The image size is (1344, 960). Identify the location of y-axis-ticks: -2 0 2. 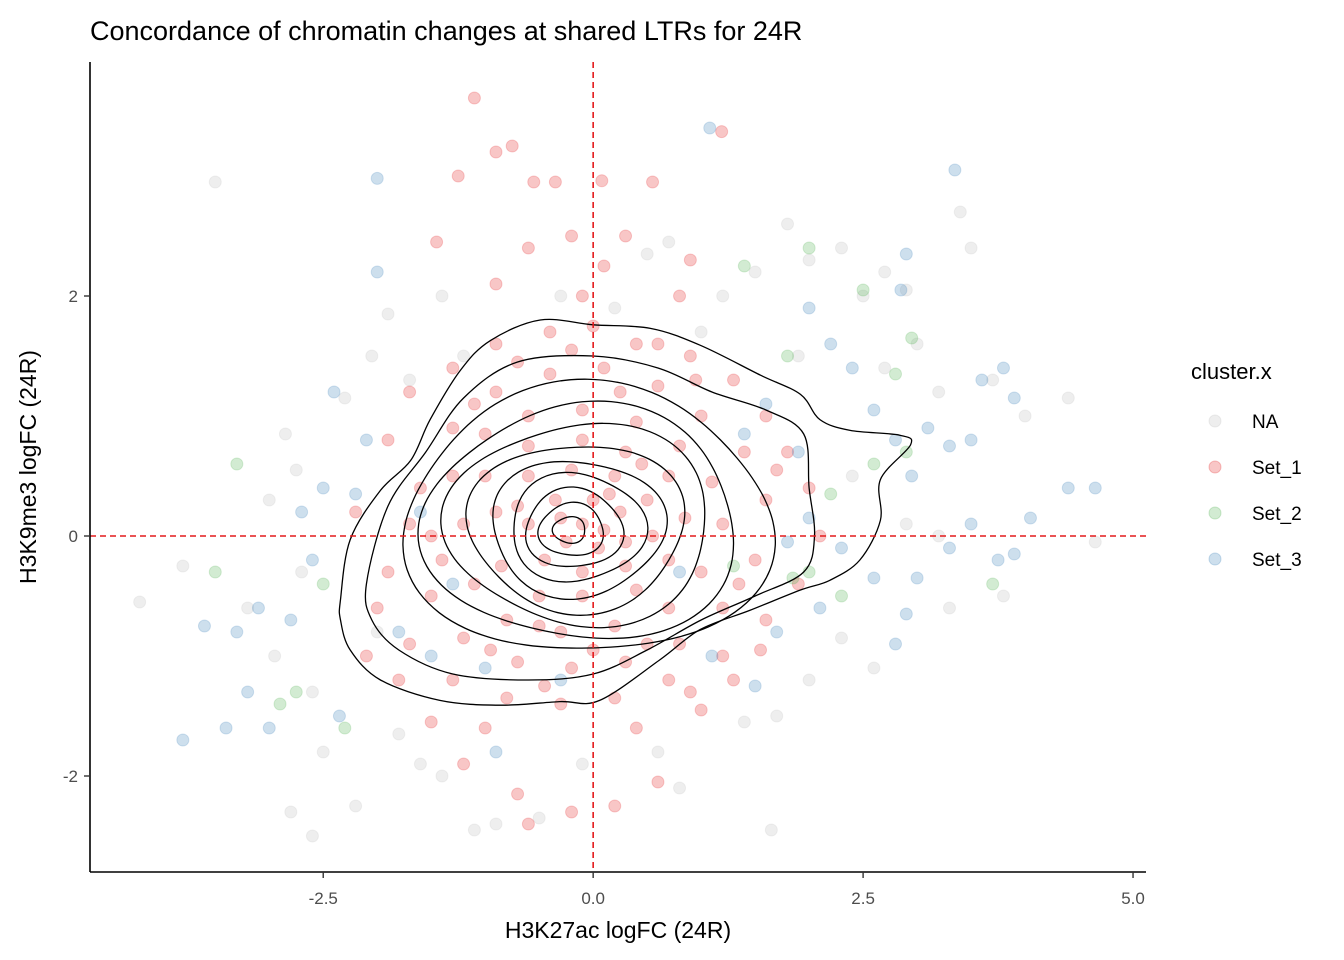
(76, 536).